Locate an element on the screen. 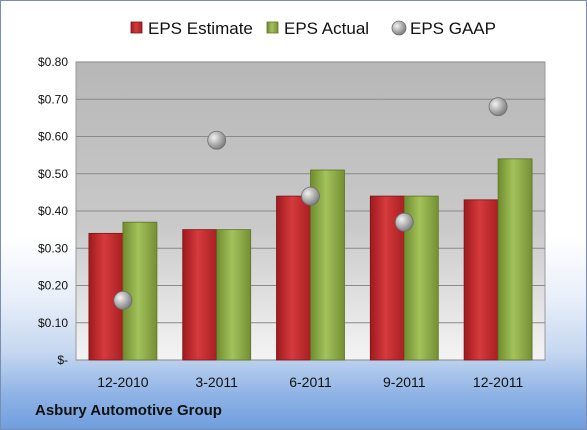 The height and width of the screenshot is (430, 587). y-tick-label: $0.10 is located at coordinates (53, 323).